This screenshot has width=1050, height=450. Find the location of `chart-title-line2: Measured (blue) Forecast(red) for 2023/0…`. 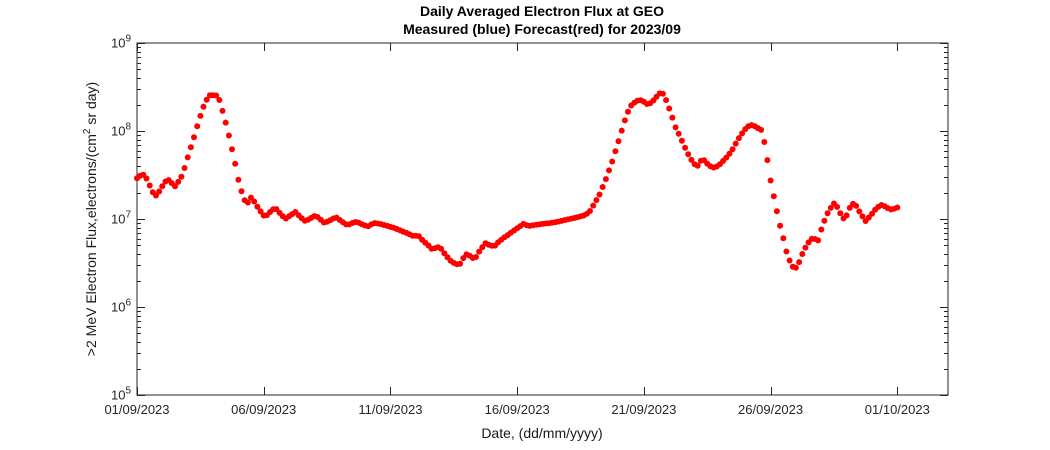

chart-title-line2: Measured (blue) Forecast(red) for 2023/0… is located at coordinates (542, 29).